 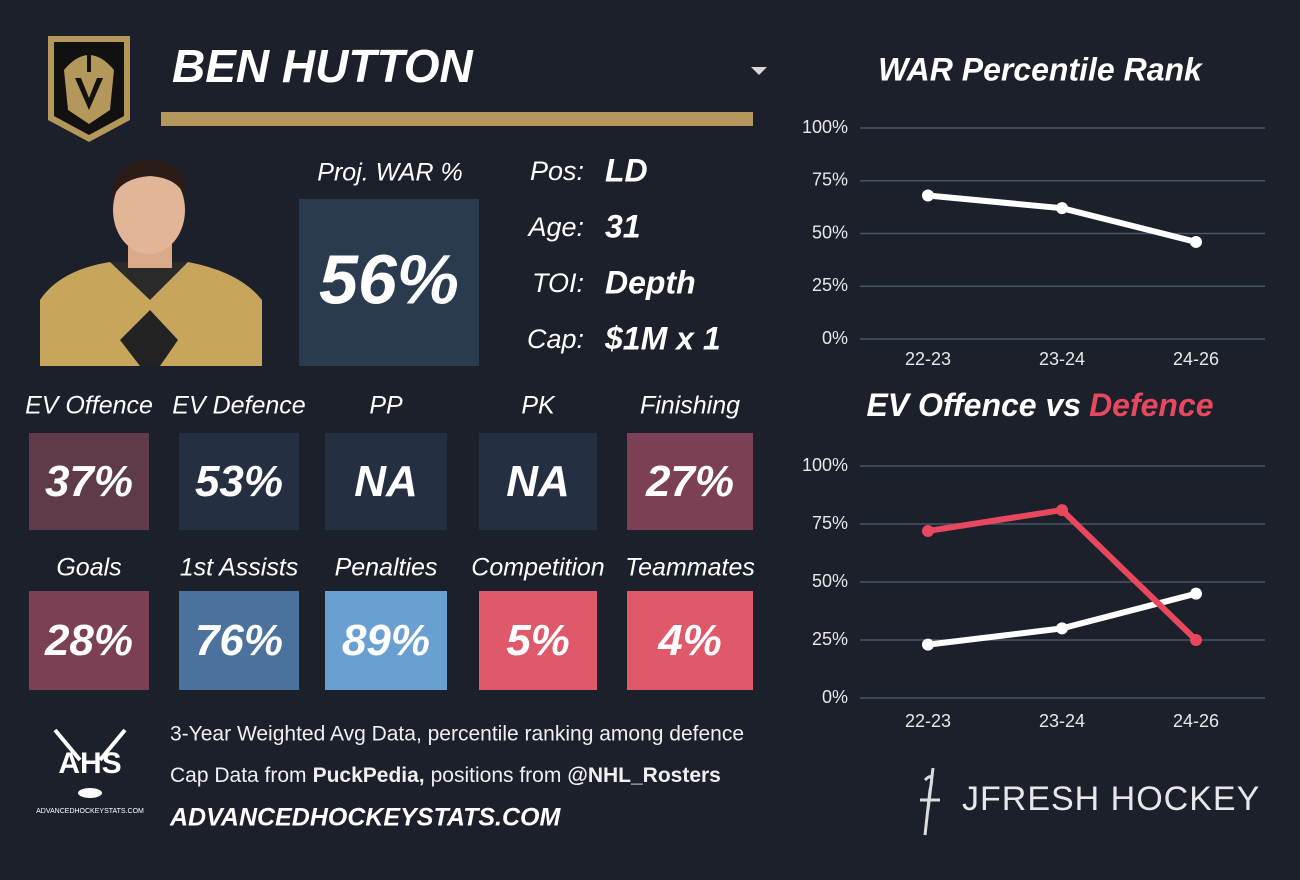 What do you see at coordinates (239, 568) in the screenshot?
I see `tile-label: 1st Assists` at bounding box center [239, 568].